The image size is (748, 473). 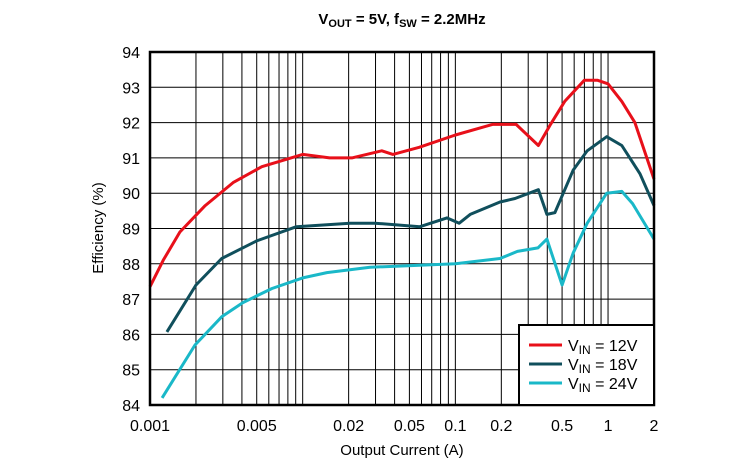 What do you see at coordinates (131, 53) in the screenshot?
I see `y-tick-label: 94` at bounding box center [131, 53].